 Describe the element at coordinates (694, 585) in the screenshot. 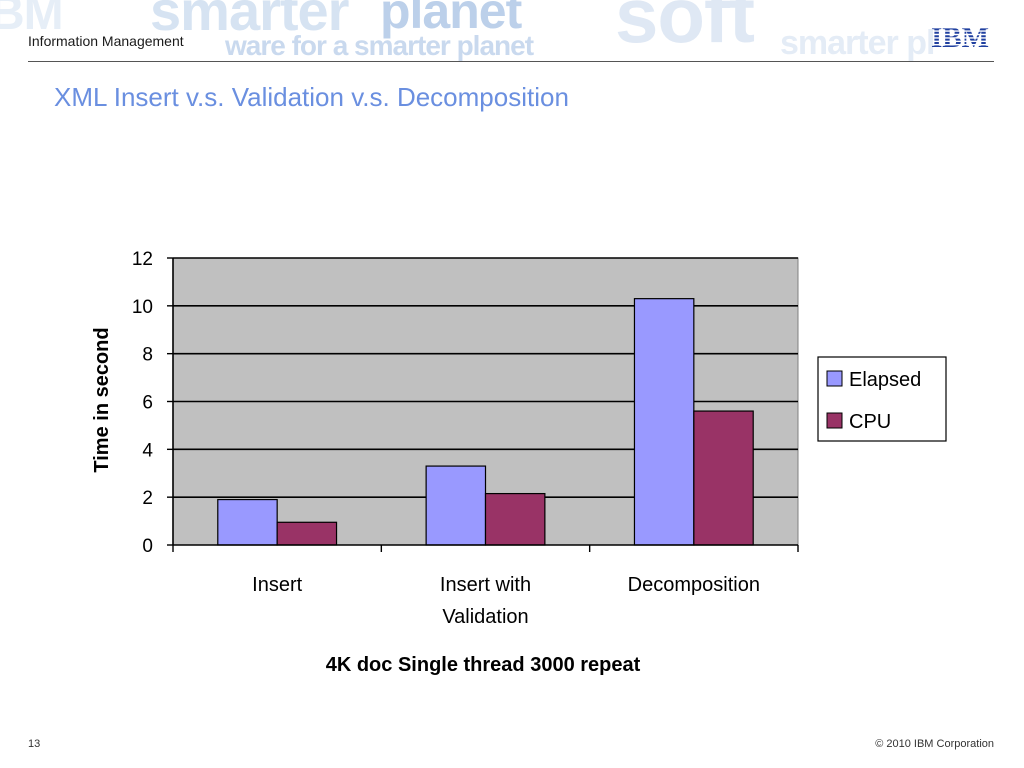

I see `x-category-label: Decomposition` at that location.